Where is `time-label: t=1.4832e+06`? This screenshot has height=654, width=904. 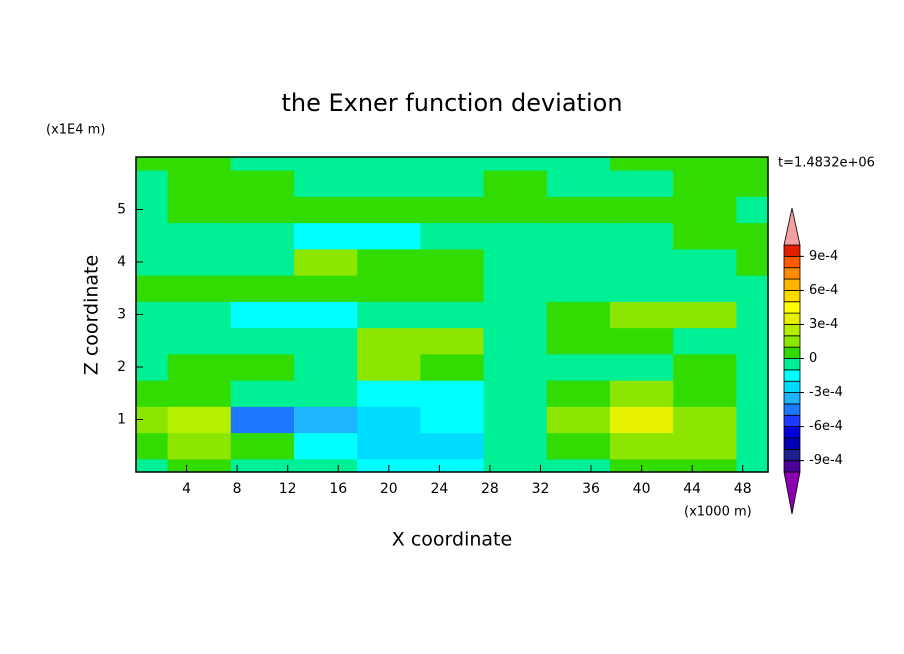
time-label: t=1.4832e+06 is located at coordinates (826, 163).